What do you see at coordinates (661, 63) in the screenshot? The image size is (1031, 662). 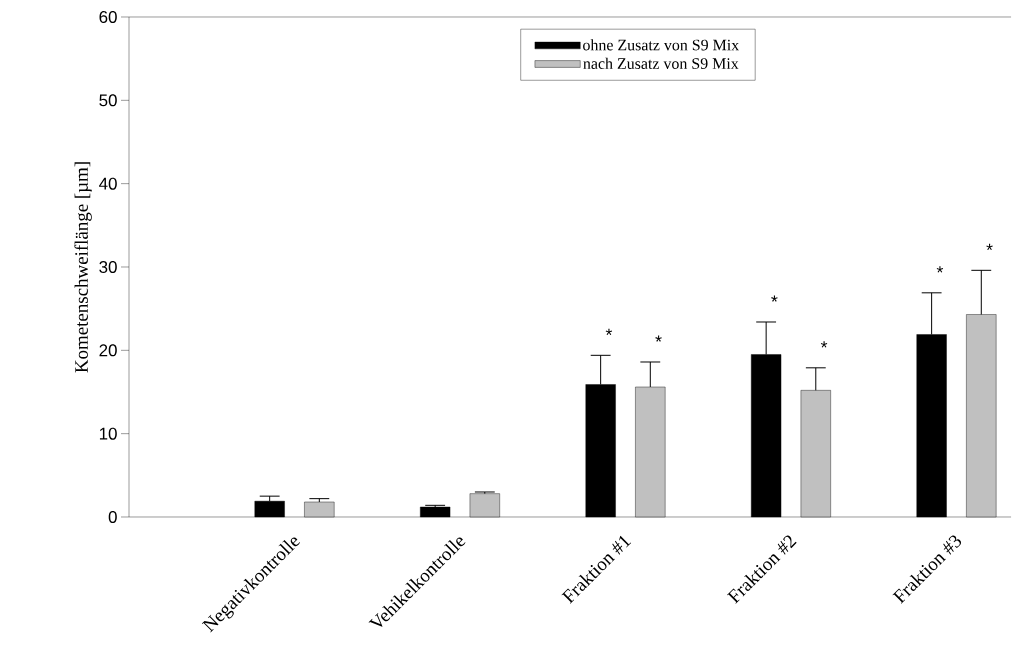 I see `legend-label: nach Zusatz von S9 Mix` at bounding box center [661, 63].